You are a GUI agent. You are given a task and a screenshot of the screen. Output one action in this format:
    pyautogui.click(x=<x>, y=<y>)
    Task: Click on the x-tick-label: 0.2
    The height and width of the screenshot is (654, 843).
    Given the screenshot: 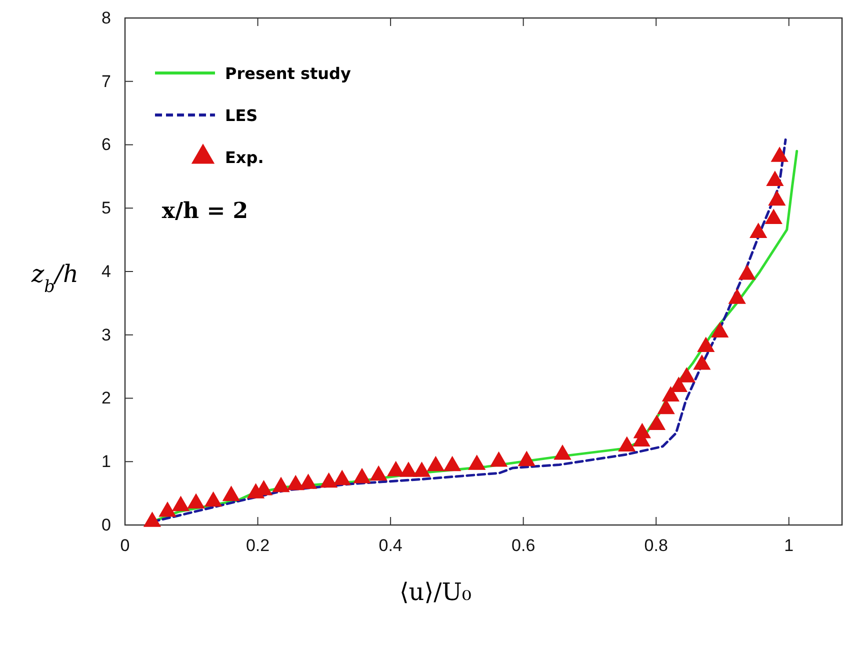 What is the action you would take?
    pyautogui.click(x=258, y=546)
    